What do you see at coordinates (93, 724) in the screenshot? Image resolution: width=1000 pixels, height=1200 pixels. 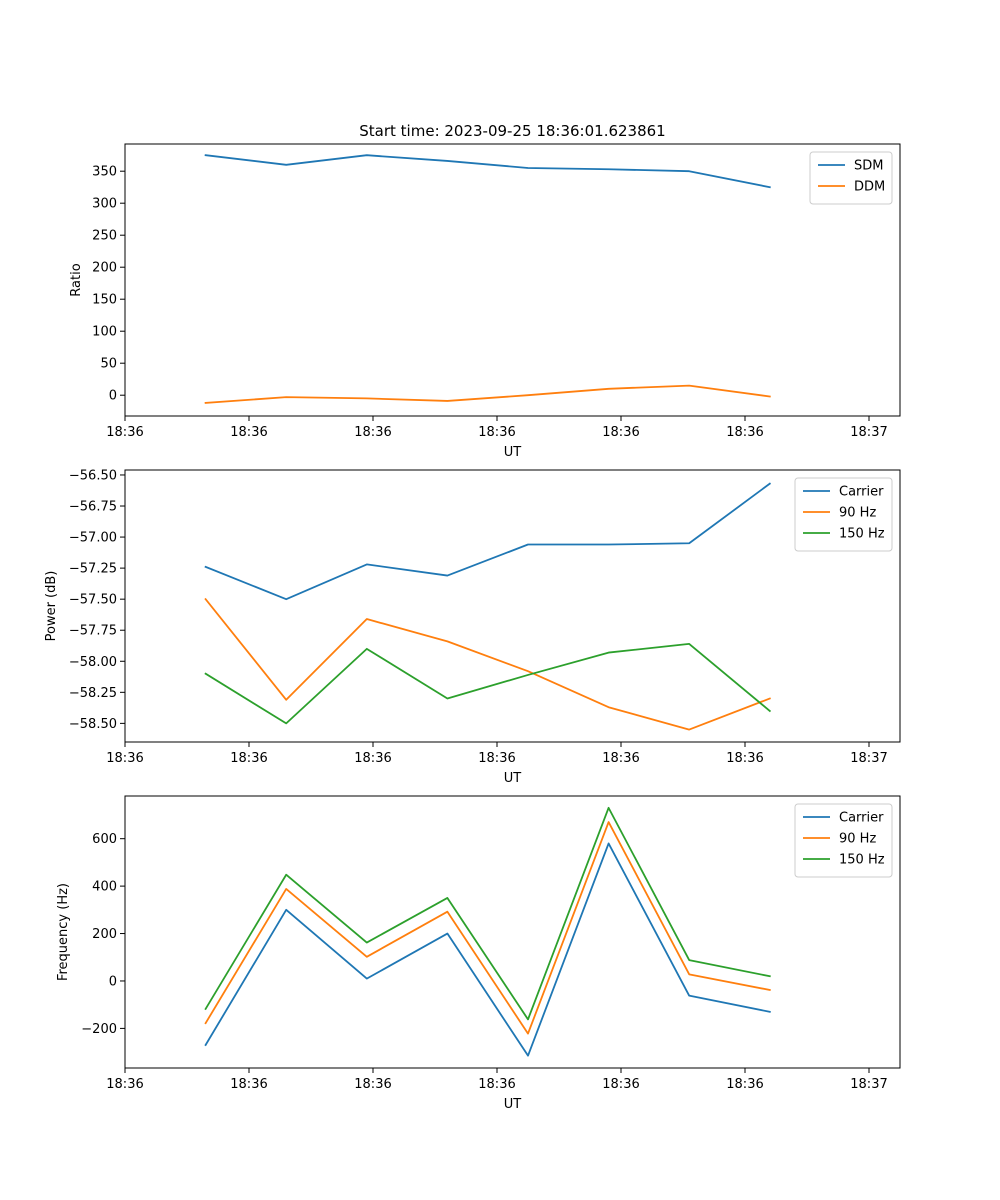 I see `y-tick-label: −58.50` at bounding box center [93, 724].